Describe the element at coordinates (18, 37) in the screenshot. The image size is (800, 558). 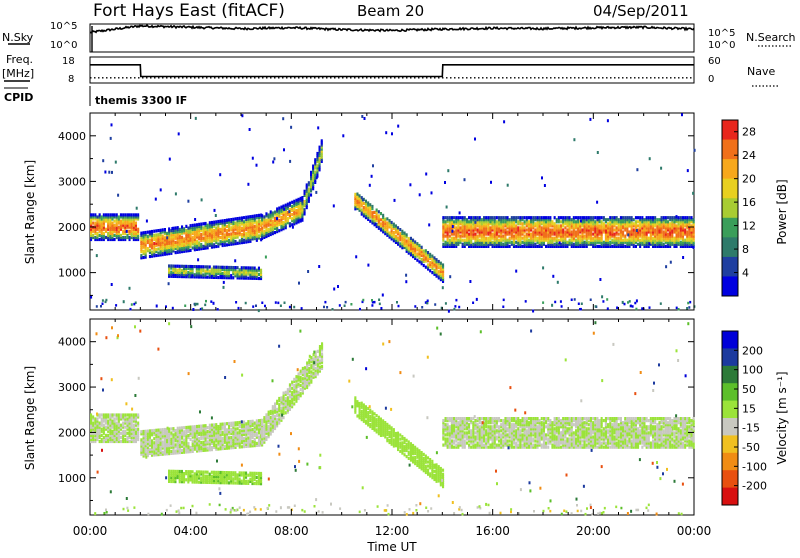
I see `nsky-label: N.Sky` at that location.